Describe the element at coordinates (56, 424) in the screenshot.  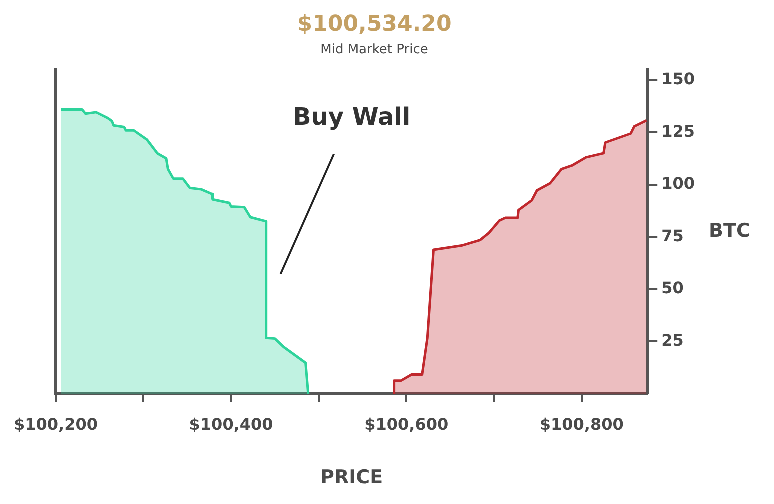
I see `x-tick-label: $100,200` at that location.